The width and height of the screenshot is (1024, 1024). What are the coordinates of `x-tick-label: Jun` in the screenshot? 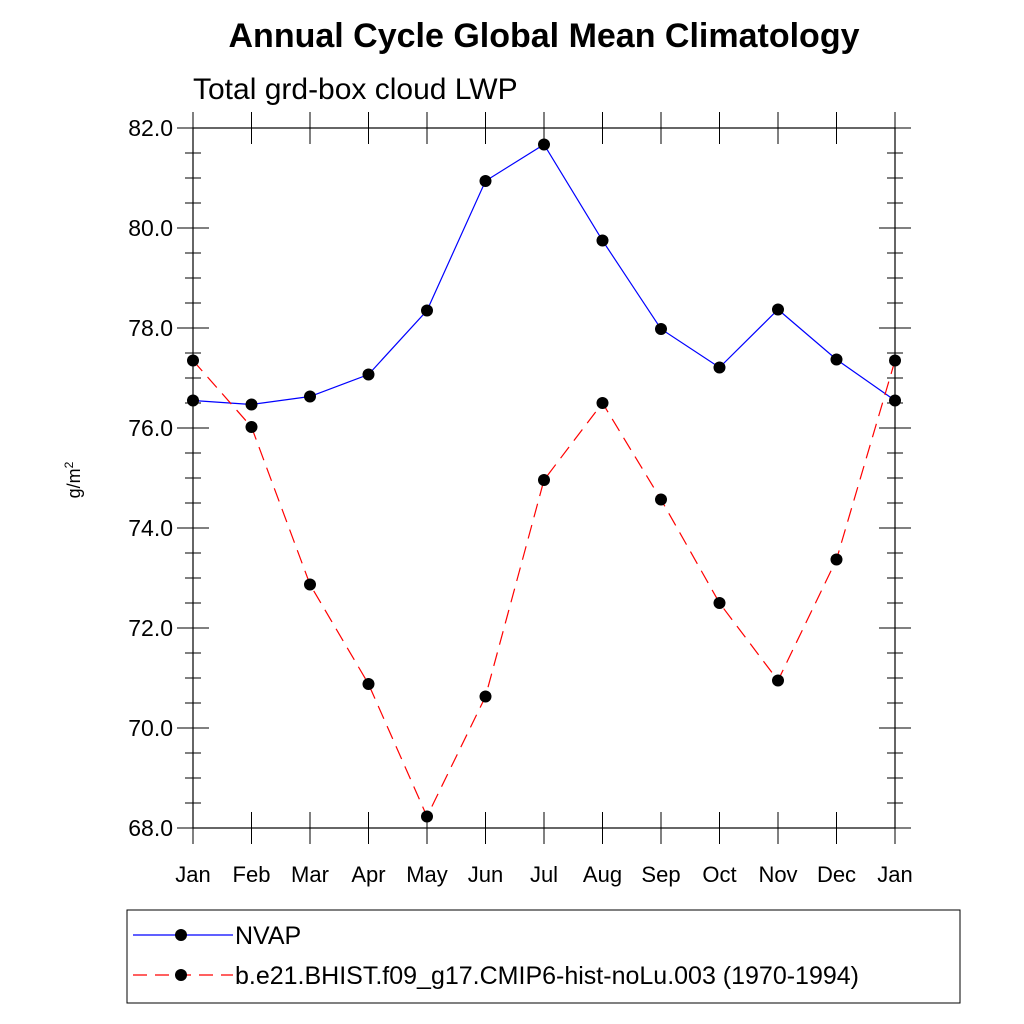 It's located at (485, 874).